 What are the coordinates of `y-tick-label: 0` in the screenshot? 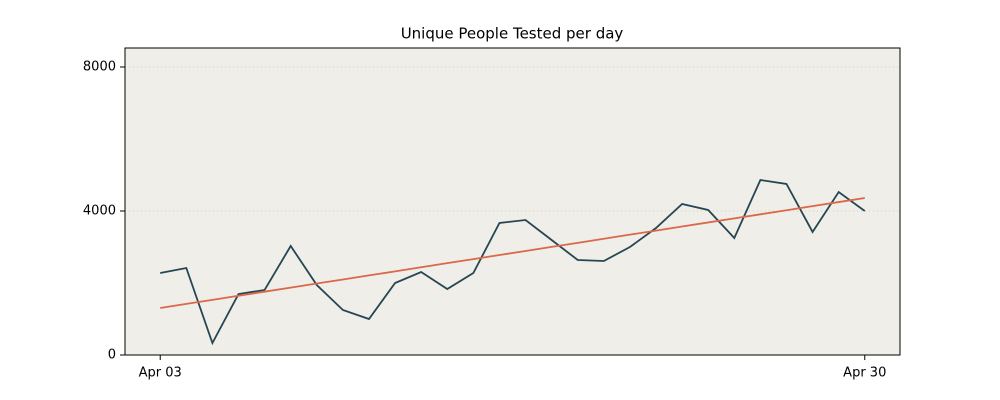 It's located at (112, 355).